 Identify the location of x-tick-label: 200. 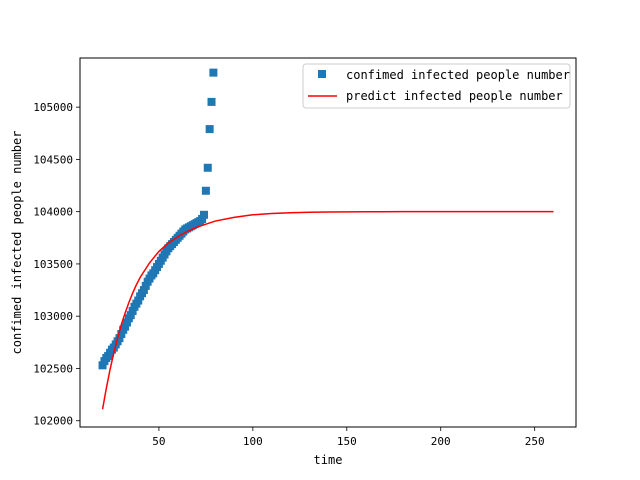
(441, 441).